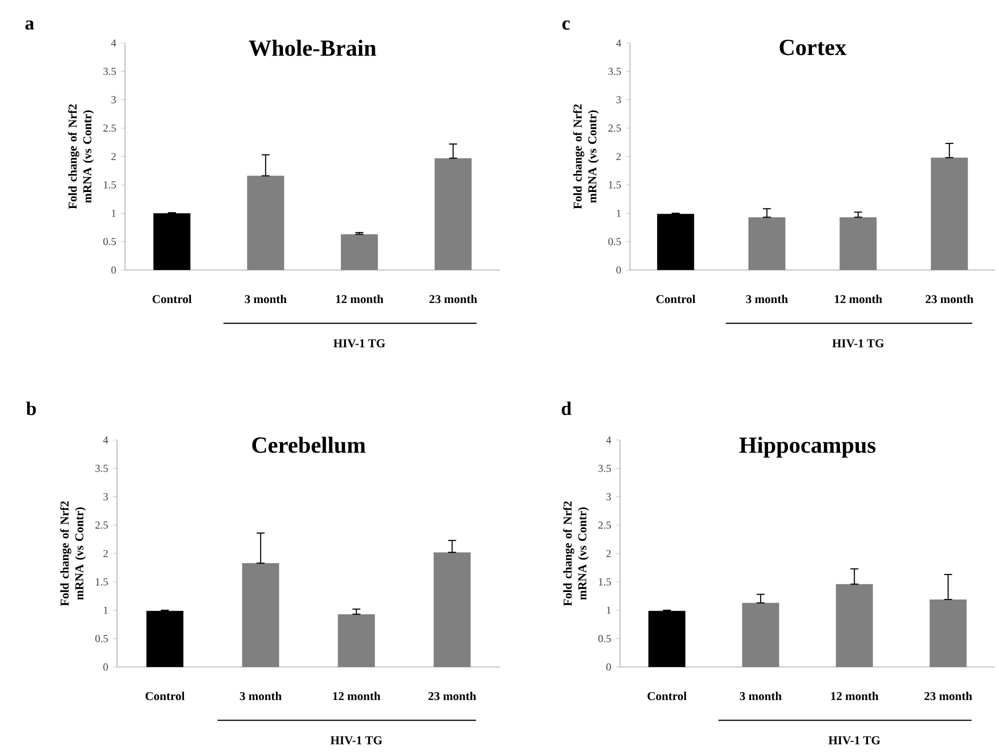  I want to click on text: d, so click(567, 409).